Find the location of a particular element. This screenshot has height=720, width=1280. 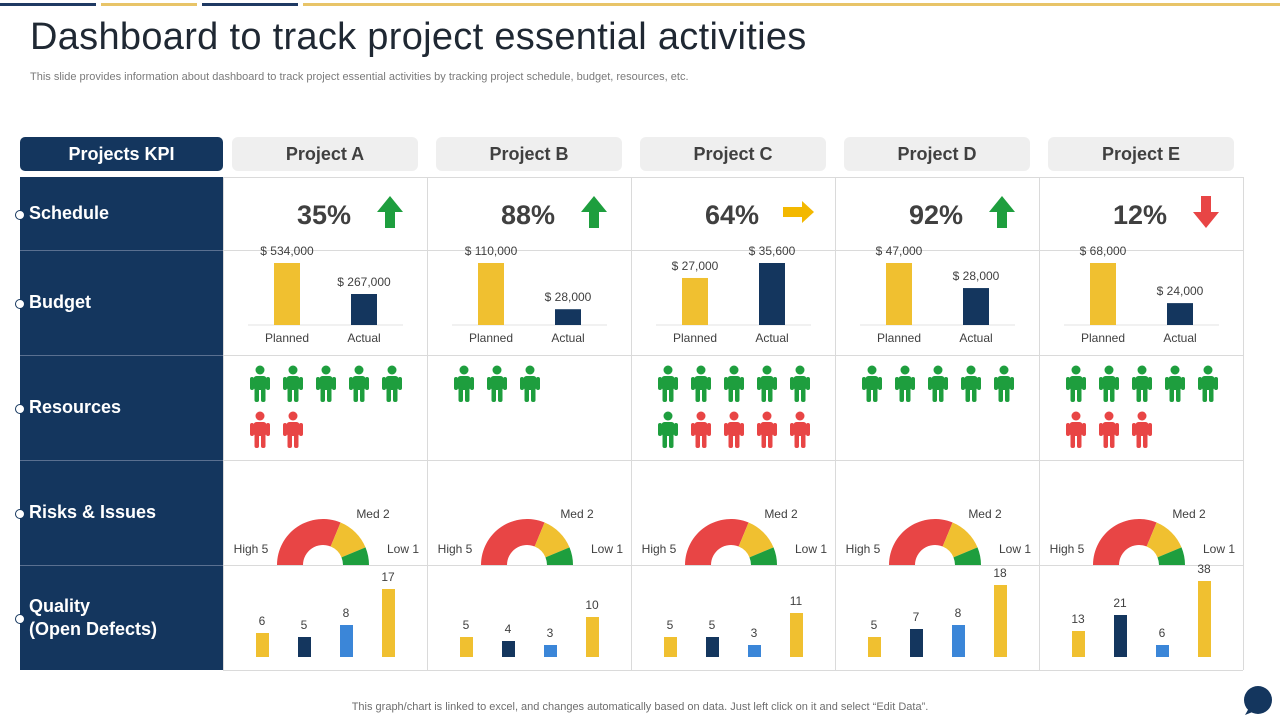

project-header: Project B is located at coordinates (529, 154).